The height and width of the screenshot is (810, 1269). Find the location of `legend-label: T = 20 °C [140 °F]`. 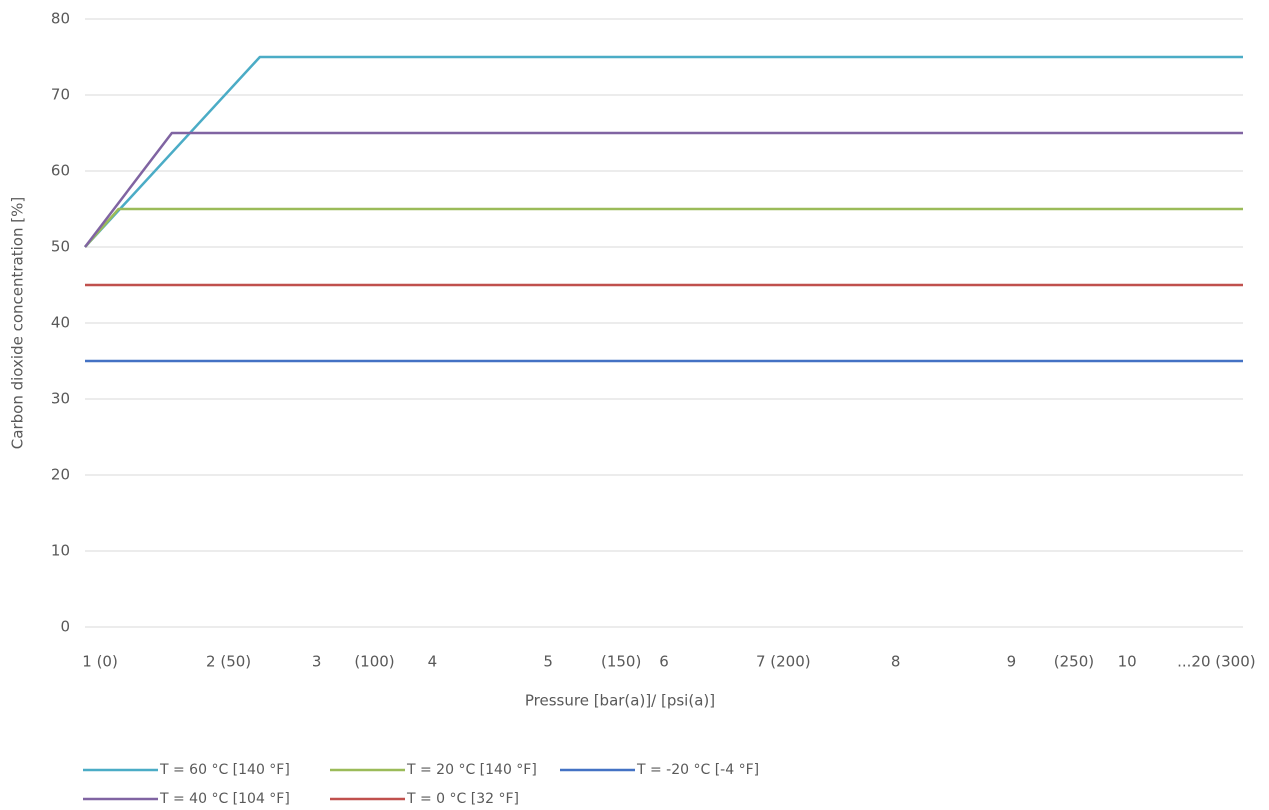

legend-label: T = 20 °C [140 °F] is located at coordinates (471, 770).